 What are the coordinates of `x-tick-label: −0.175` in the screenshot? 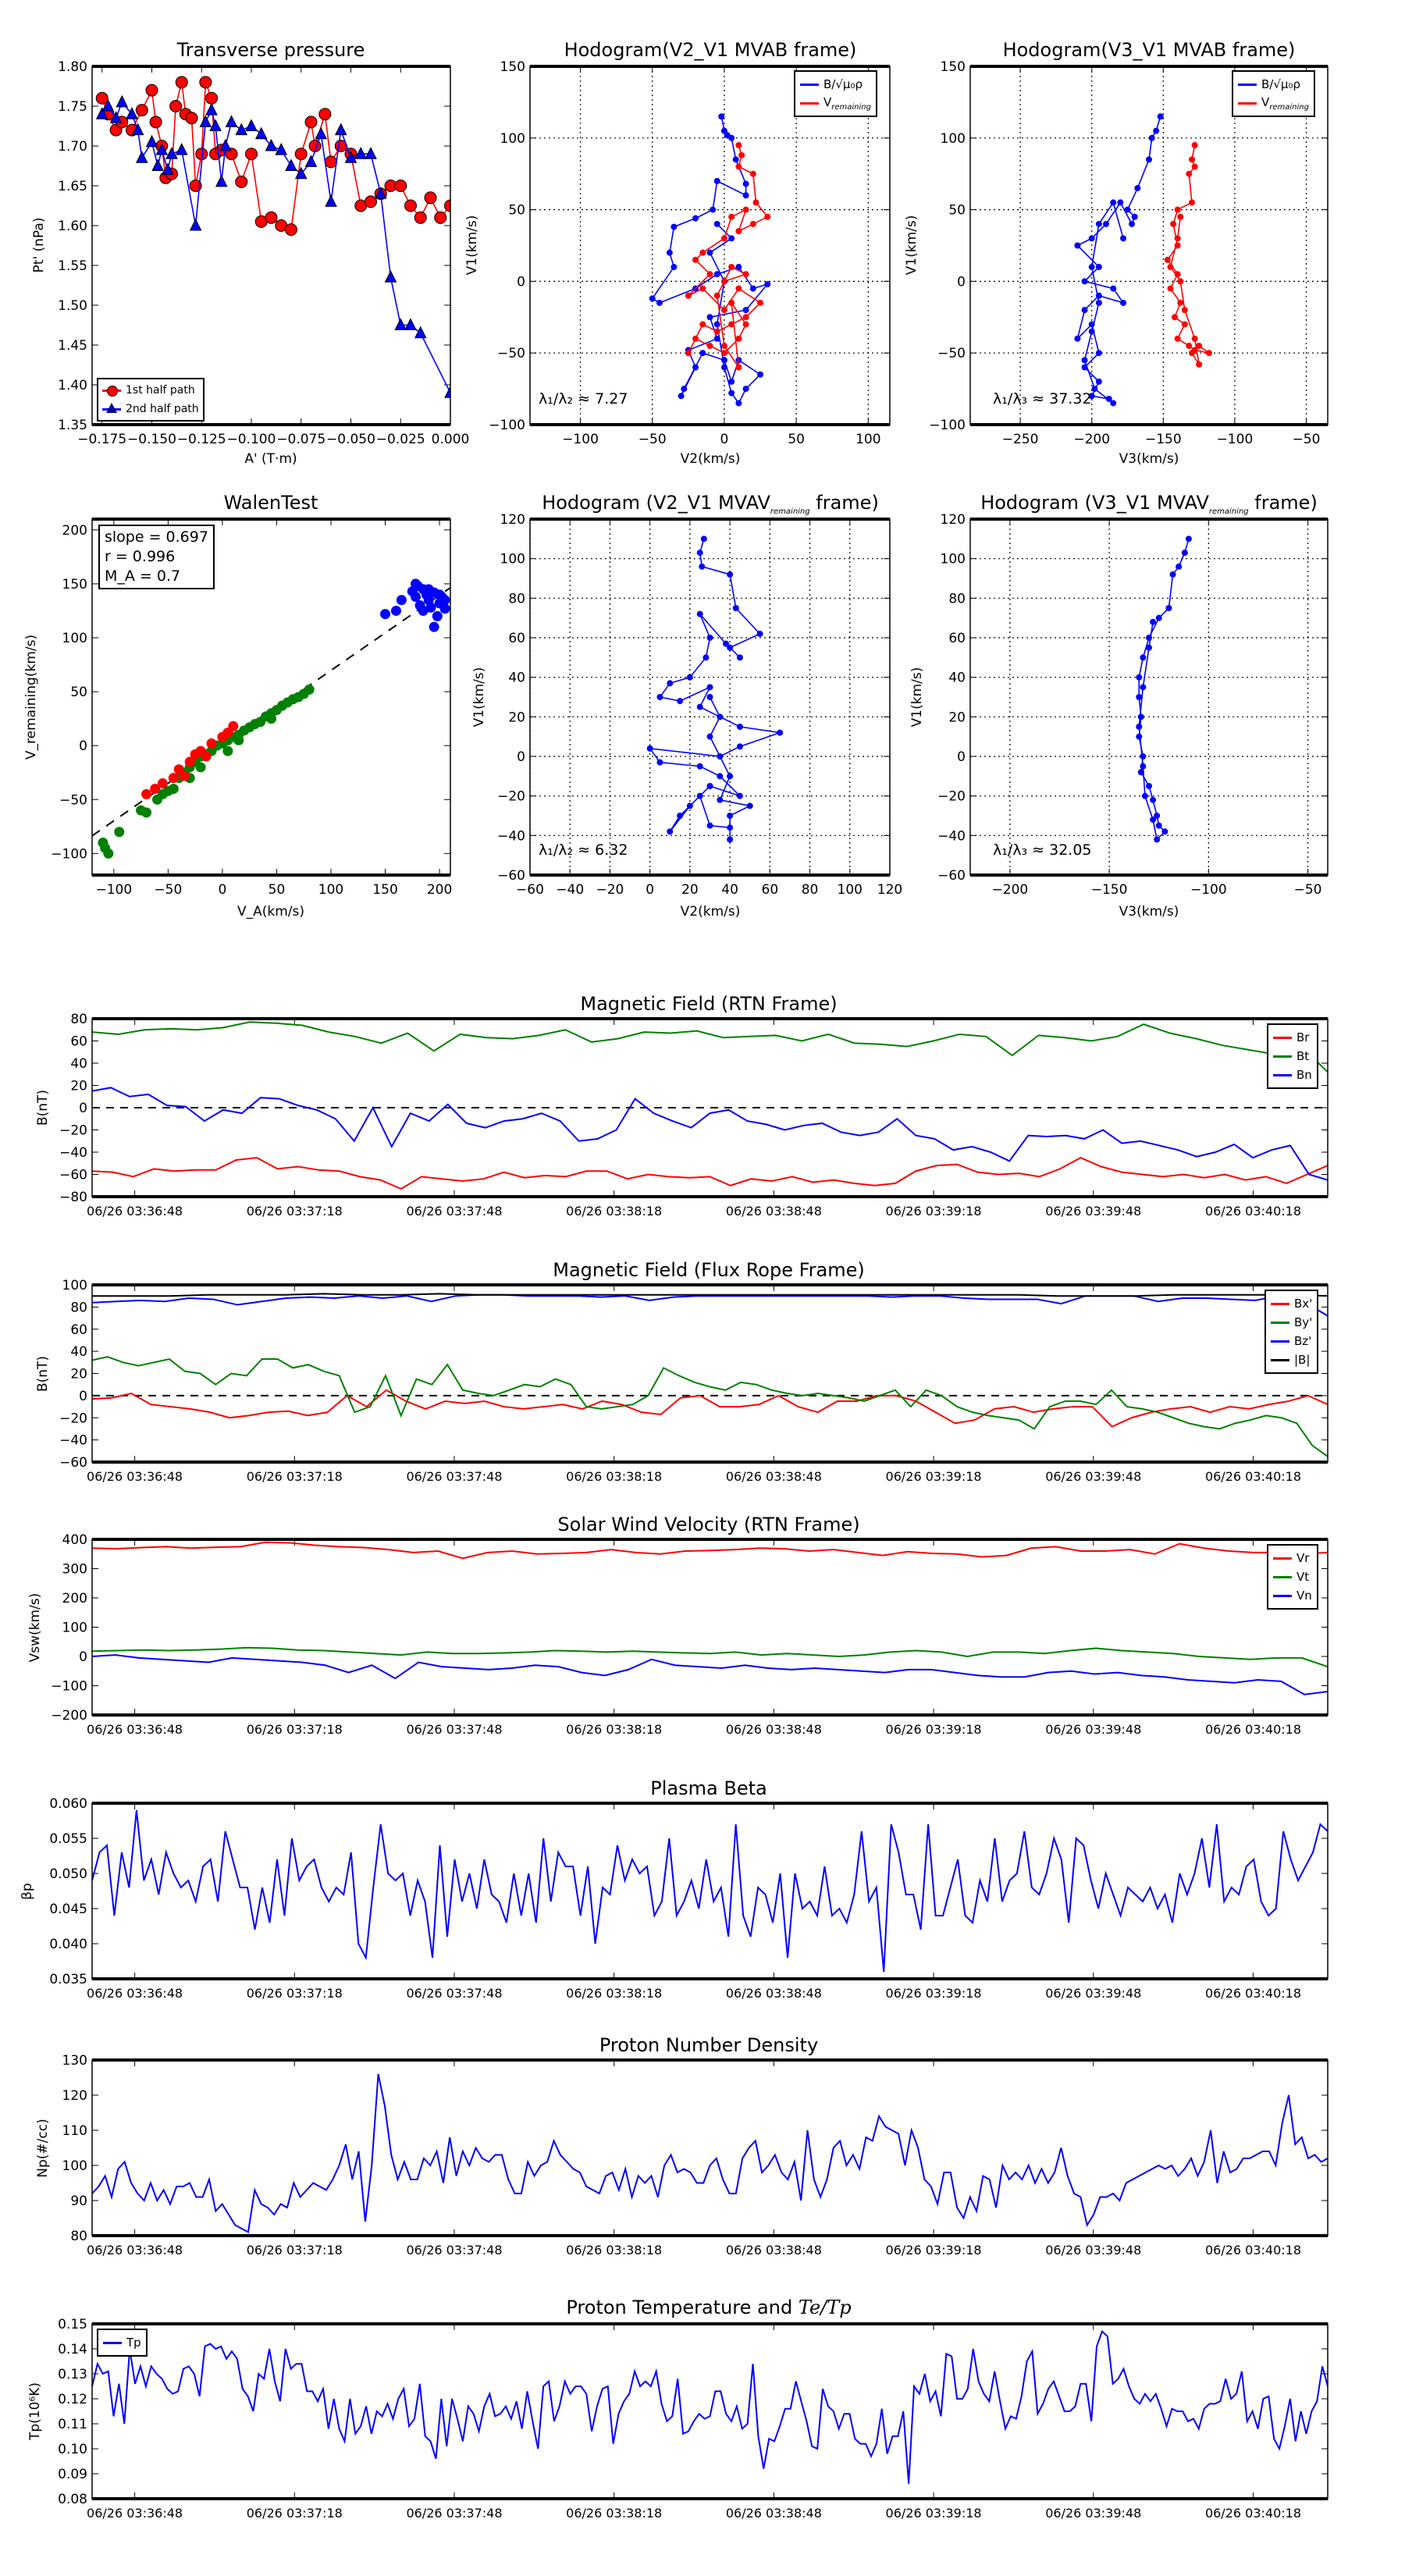 It's located at (102, 439).